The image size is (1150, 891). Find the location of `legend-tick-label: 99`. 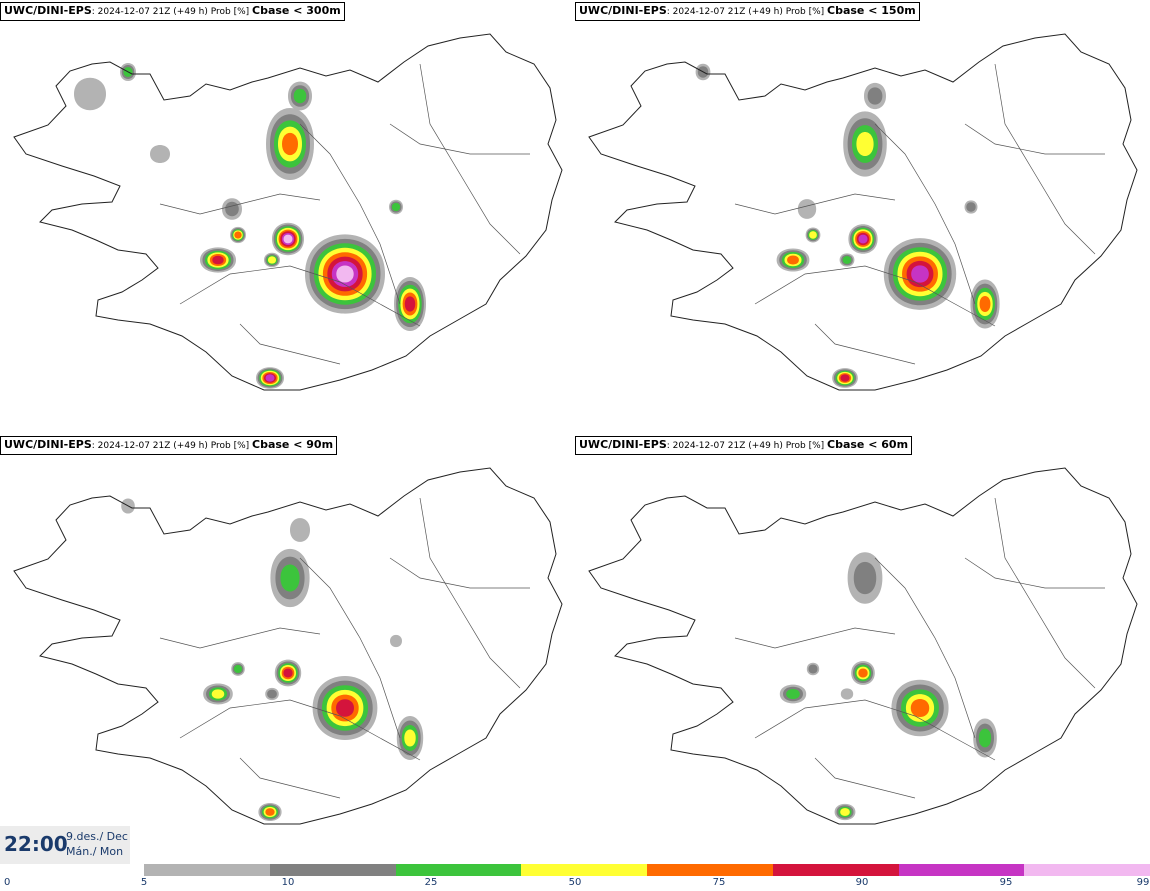

legend-tick-label: 99 is located at coordinates (1143, 882).